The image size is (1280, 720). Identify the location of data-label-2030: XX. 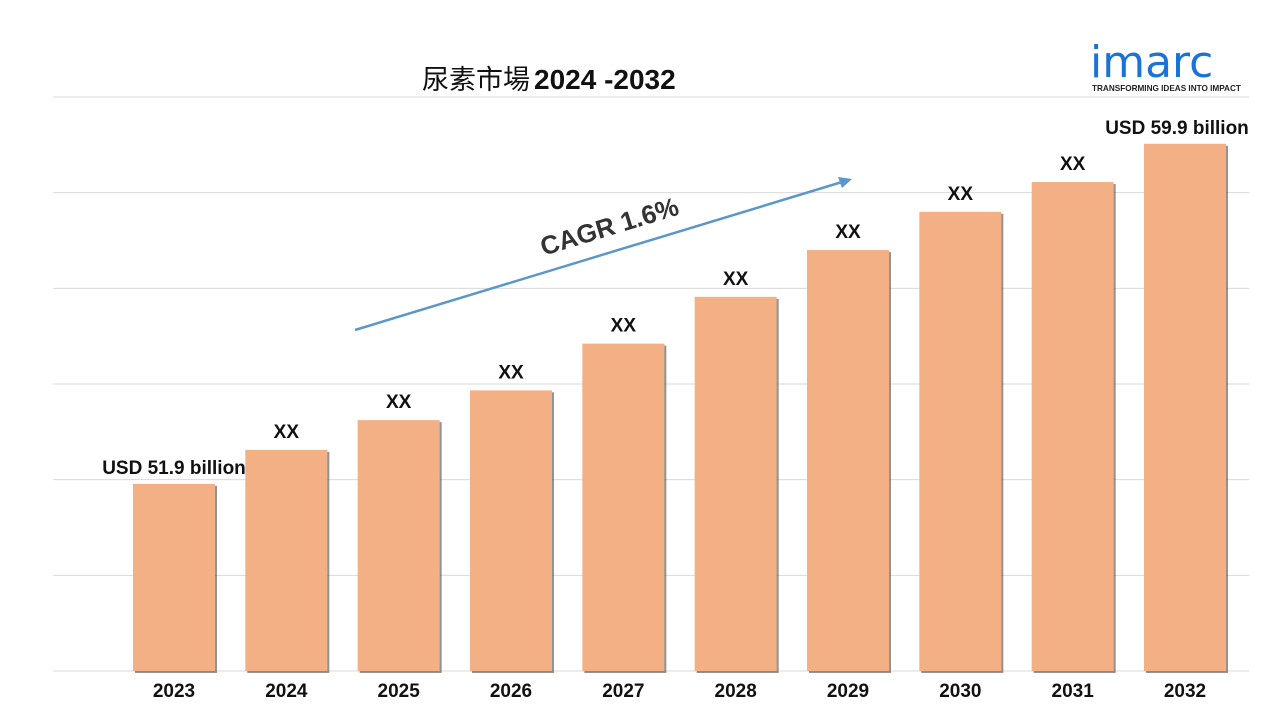
(961, 194).